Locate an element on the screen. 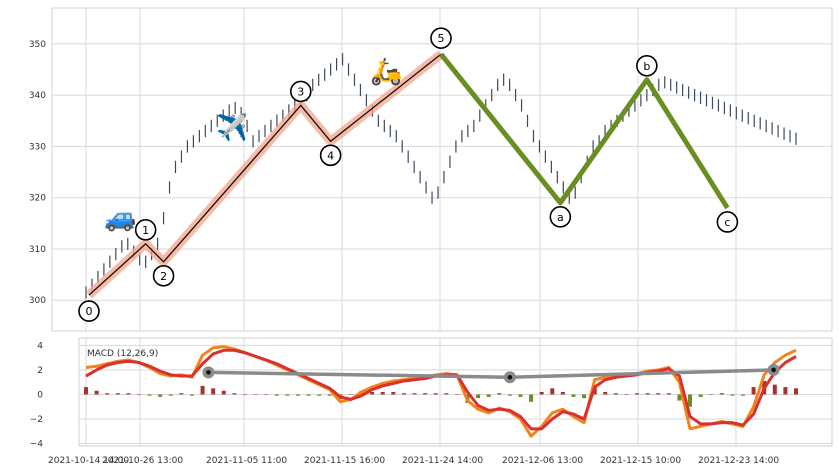 The width and height of the screenshot is (839, 471). x-tick: 2021-11-15 16:00 is located at coordinates (344, 461).